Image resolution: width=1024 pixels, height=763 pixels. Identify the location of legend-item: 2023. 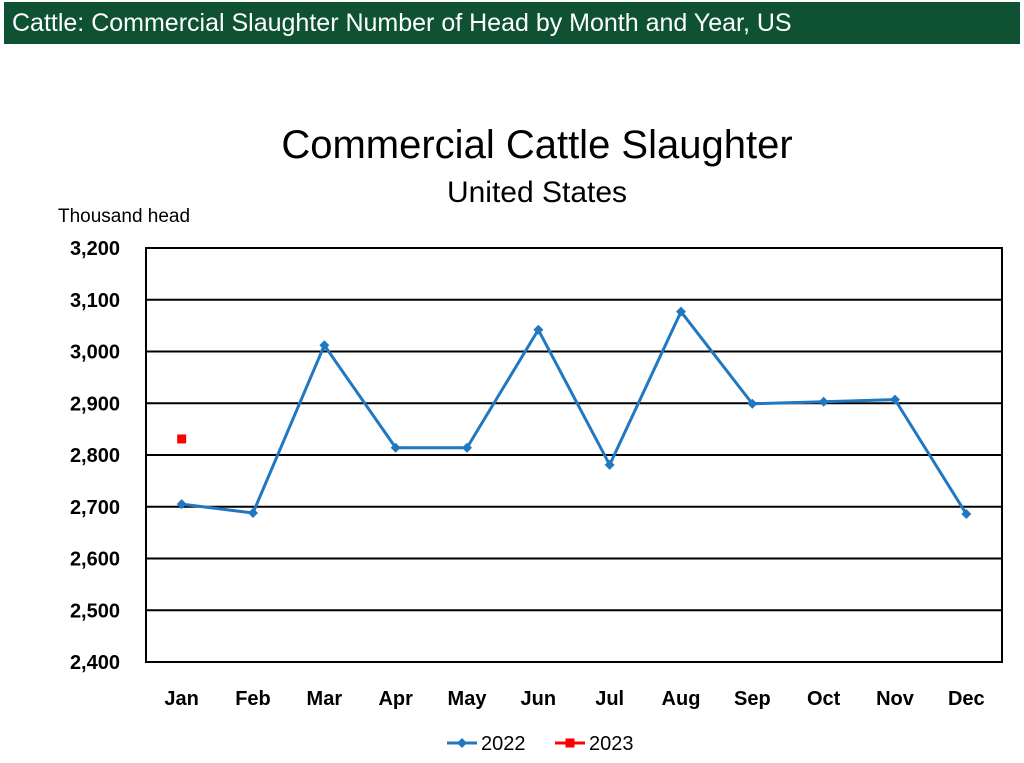
(594, 744).